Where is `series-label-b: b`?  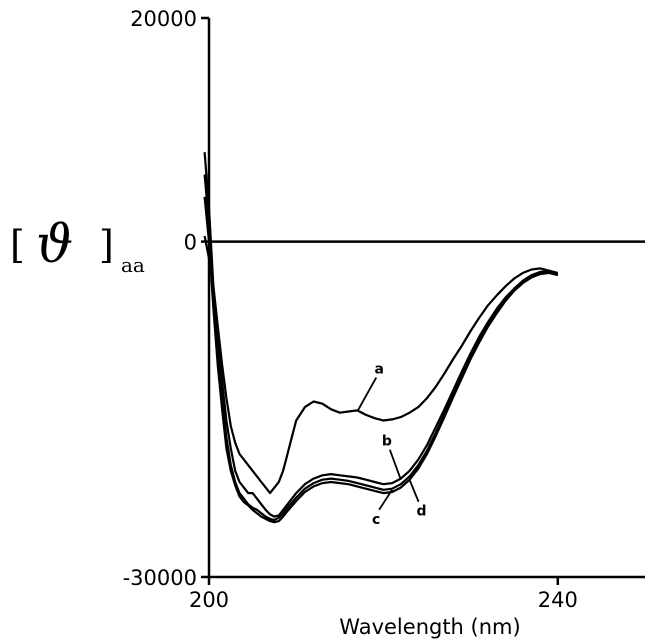
series-label-b: b is located at coordinates (387, 442).